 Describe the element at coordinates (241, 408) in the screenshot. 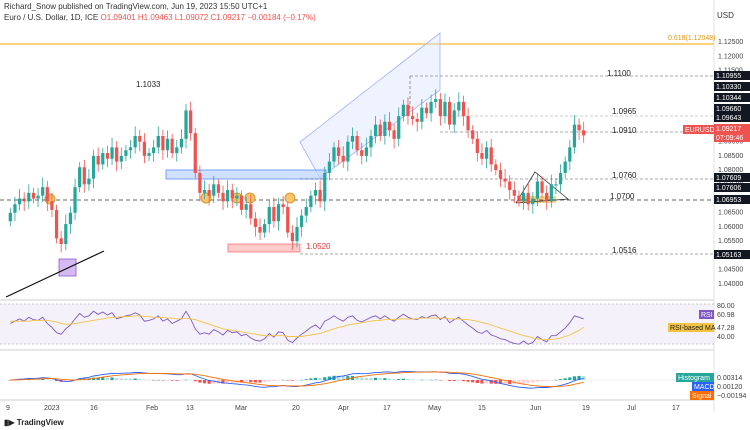

I see `time-tick-label: Mar` at that location.